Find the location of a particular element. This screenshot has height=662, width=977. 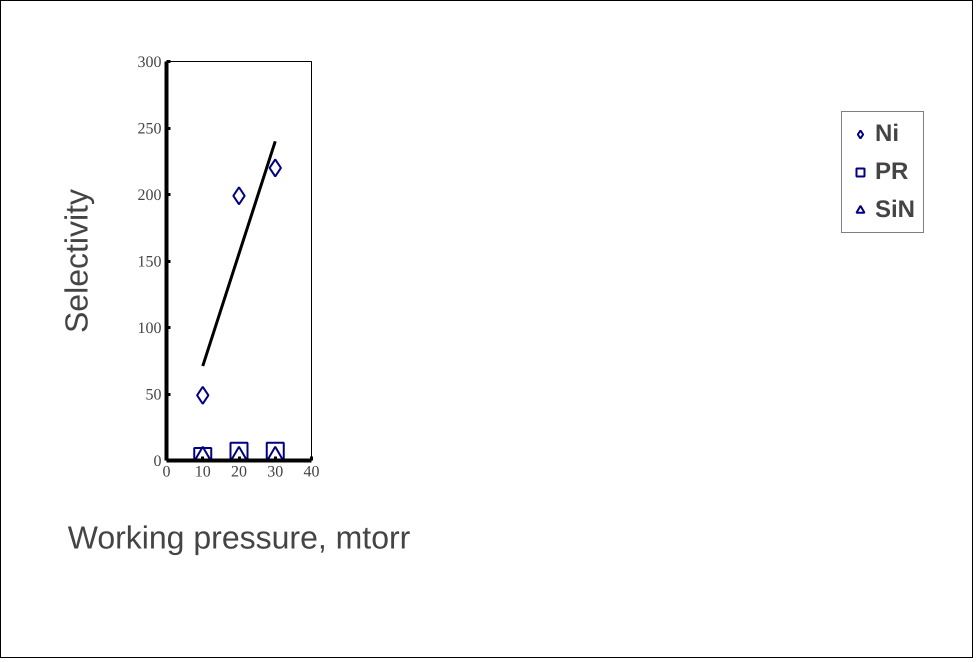

y-tick-label: 250 is located at coordinates (150, 129).